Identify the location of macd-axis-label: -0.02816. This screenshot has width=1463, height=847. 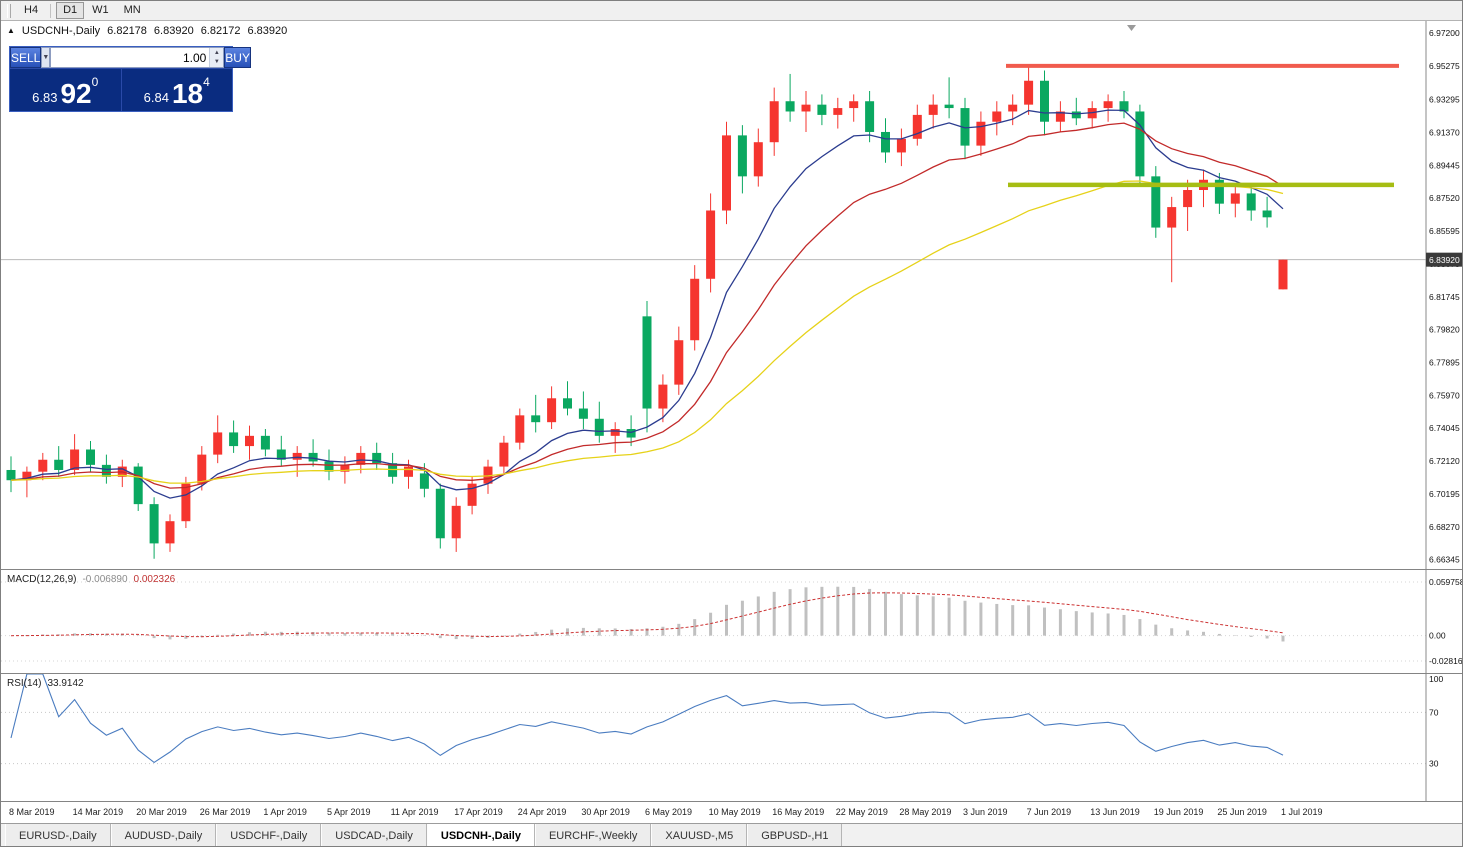
(1445, 661).